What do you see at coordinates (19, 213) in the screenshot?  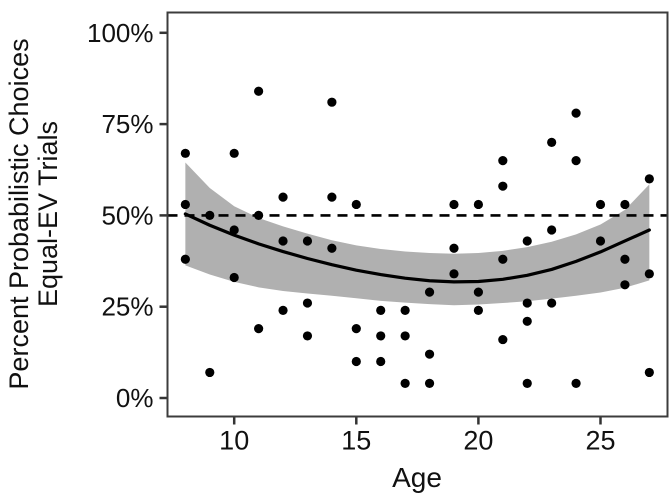 I see `y-axis-title-line1: Percent Probabilistic Choices` at bounding box center [19, 213].